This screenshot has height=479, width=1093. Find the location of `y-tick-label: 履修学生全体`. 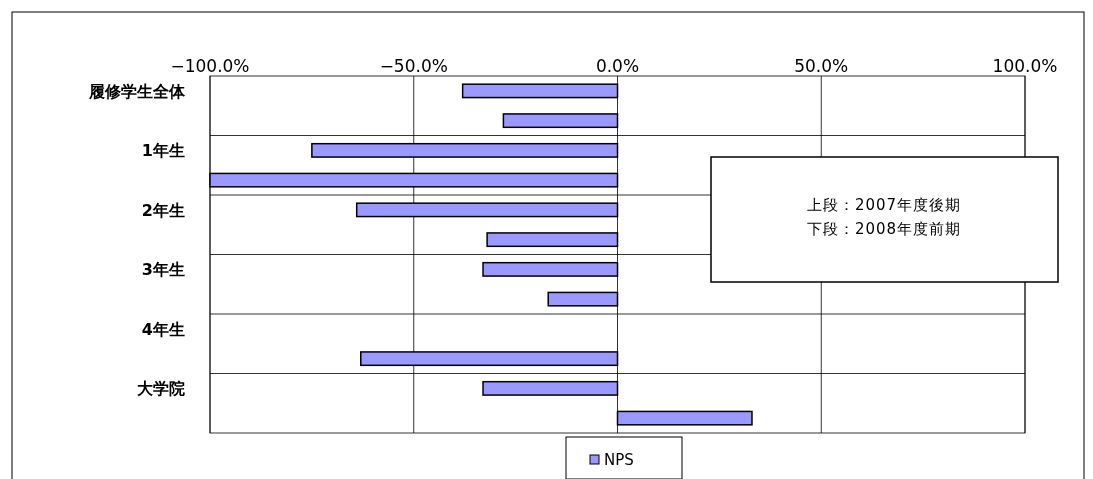

y-tick-label: 履修学生全体 is located at coordinates (137, 91).